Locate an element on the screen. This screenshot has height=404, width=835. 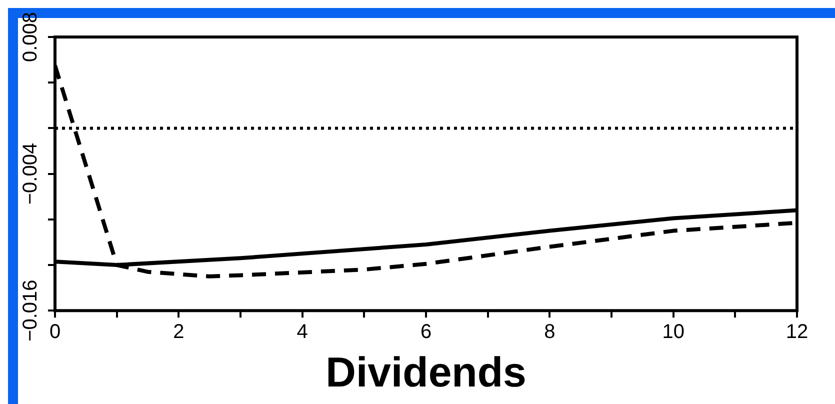
x-tick-label: 8 is located at coordinates (550, 332).